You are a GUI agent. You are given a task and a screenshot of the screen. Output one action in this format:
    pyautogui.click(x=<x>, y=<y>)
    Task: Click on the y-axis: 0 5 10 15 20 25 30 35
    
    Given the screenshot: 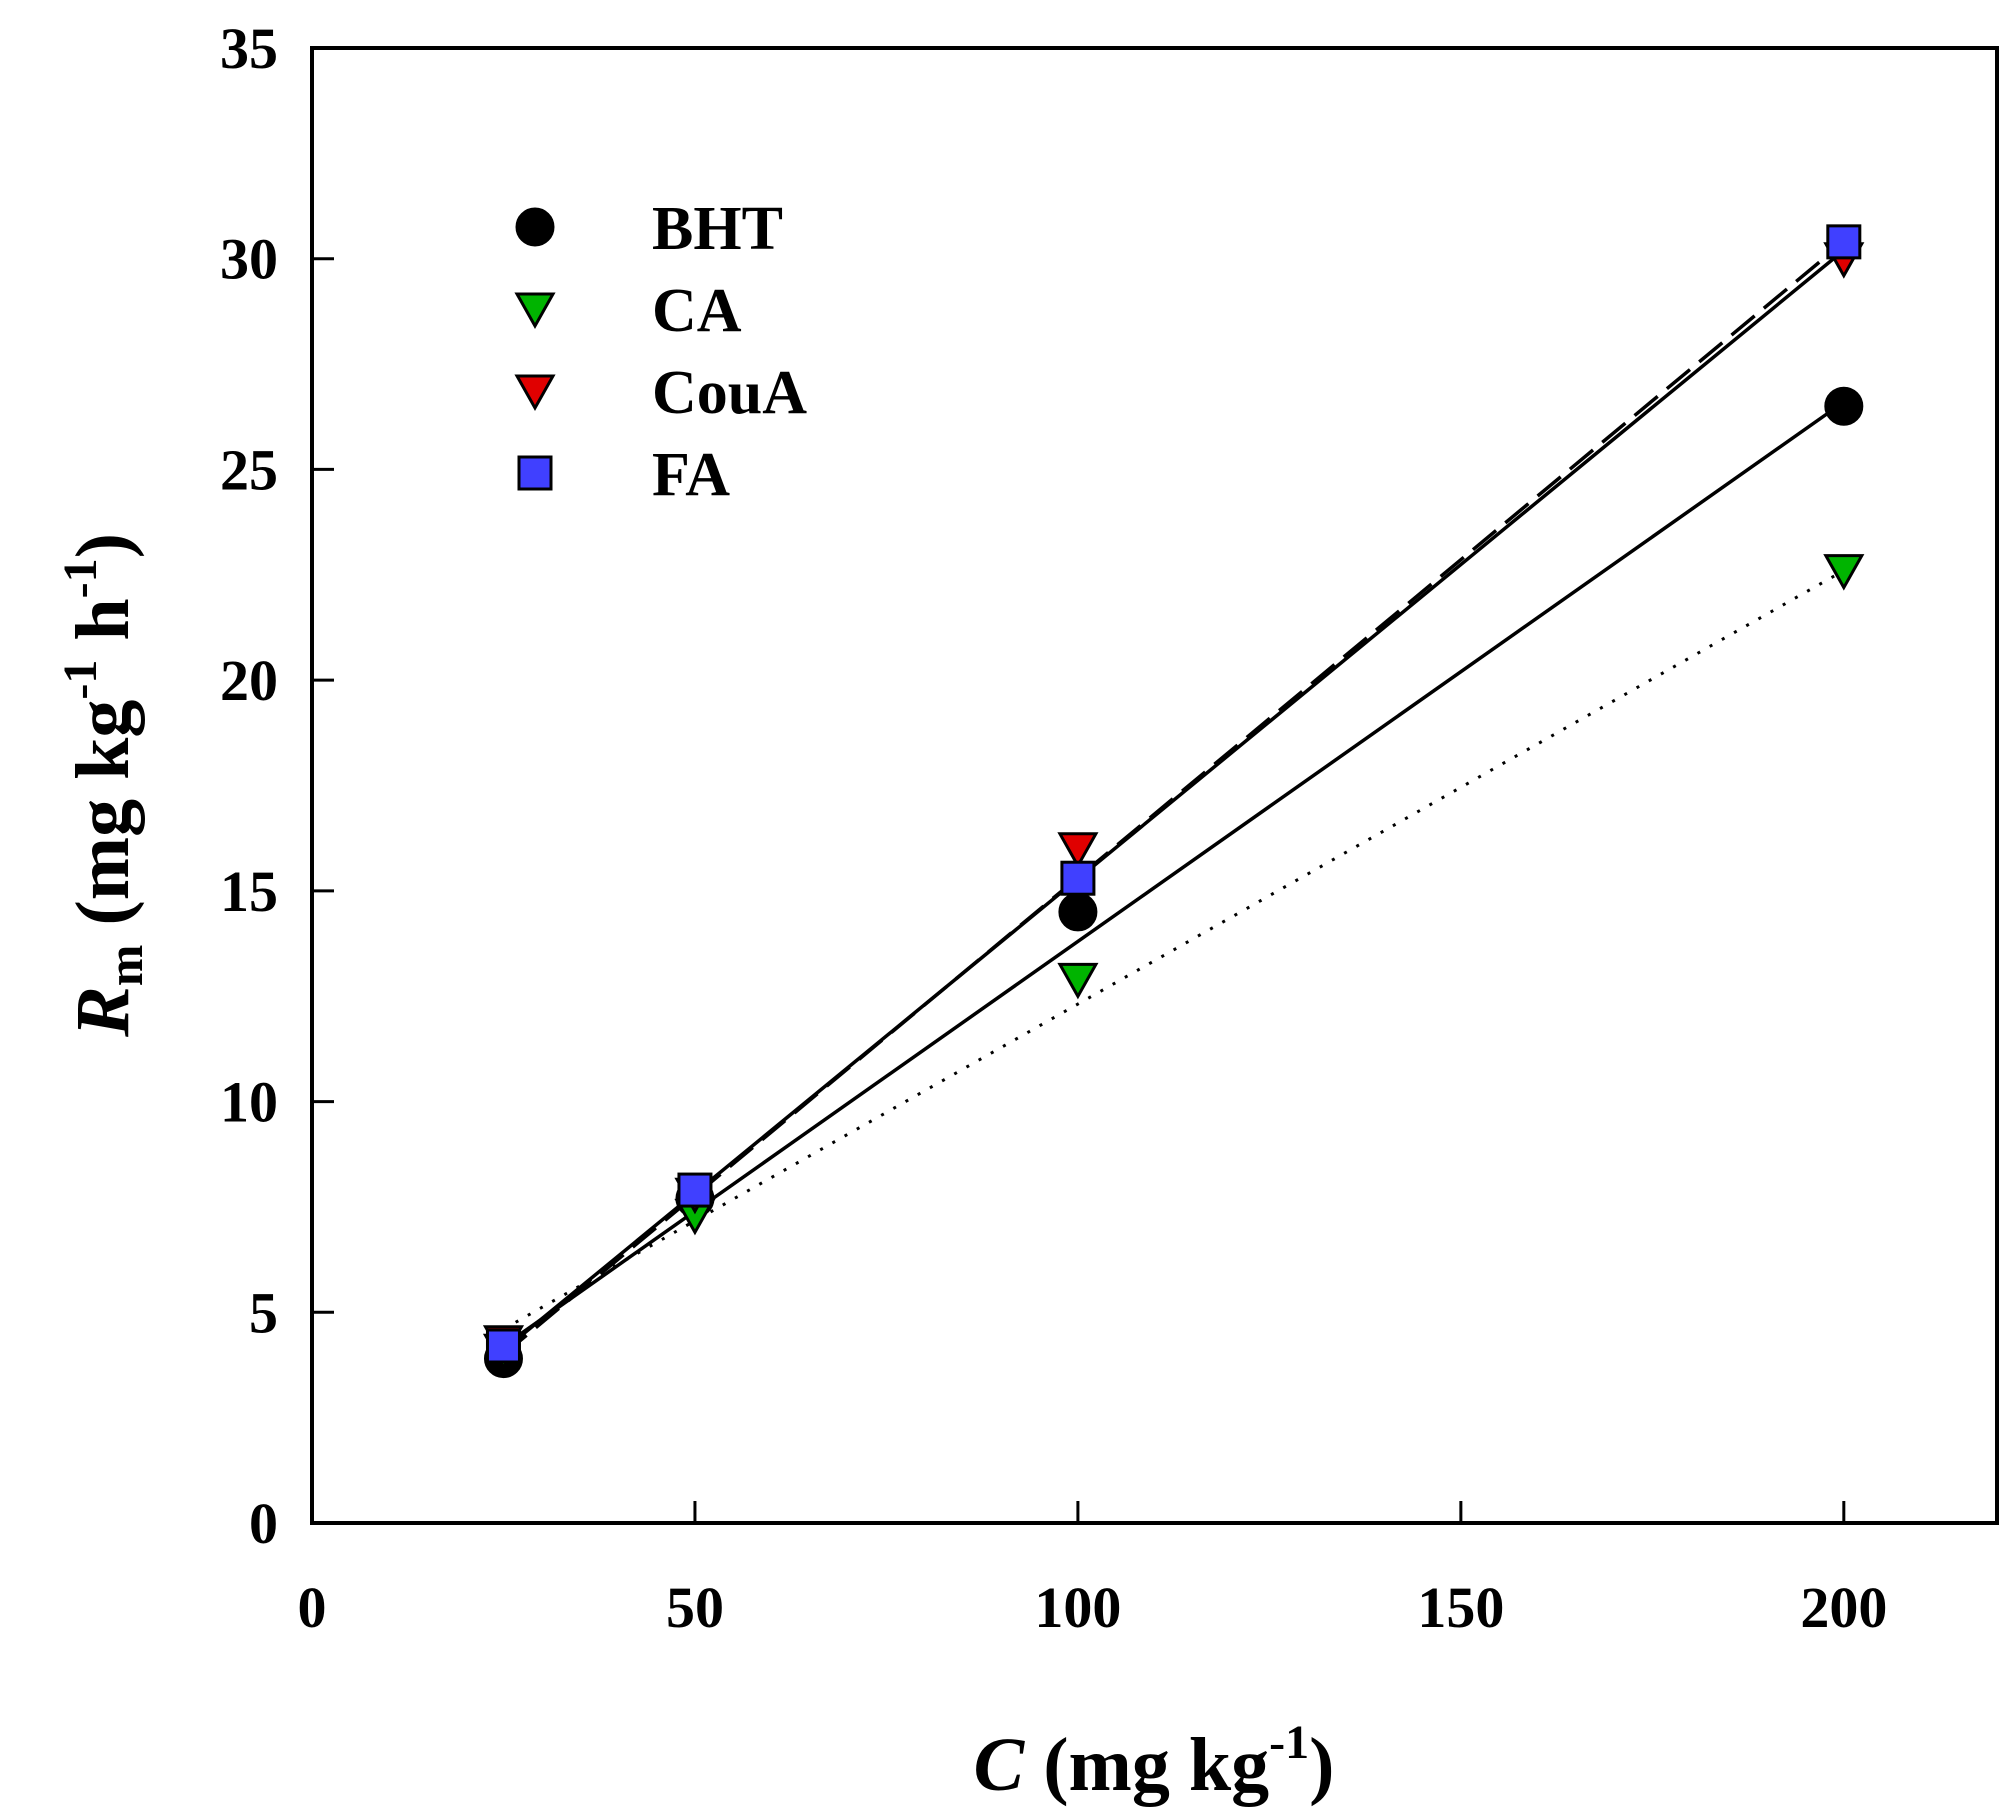 What is the action you would take?
    pyautogui.click(x=277, y=786)
    